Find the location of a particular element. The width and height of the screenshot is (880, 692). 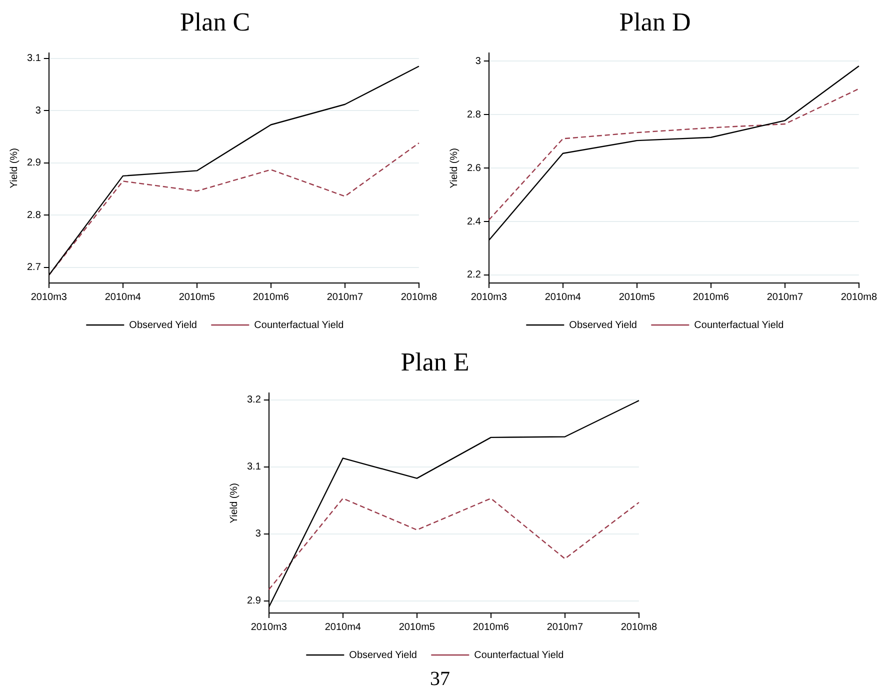

y-tick-label: 3.2 is located at coordinates (254, 400).